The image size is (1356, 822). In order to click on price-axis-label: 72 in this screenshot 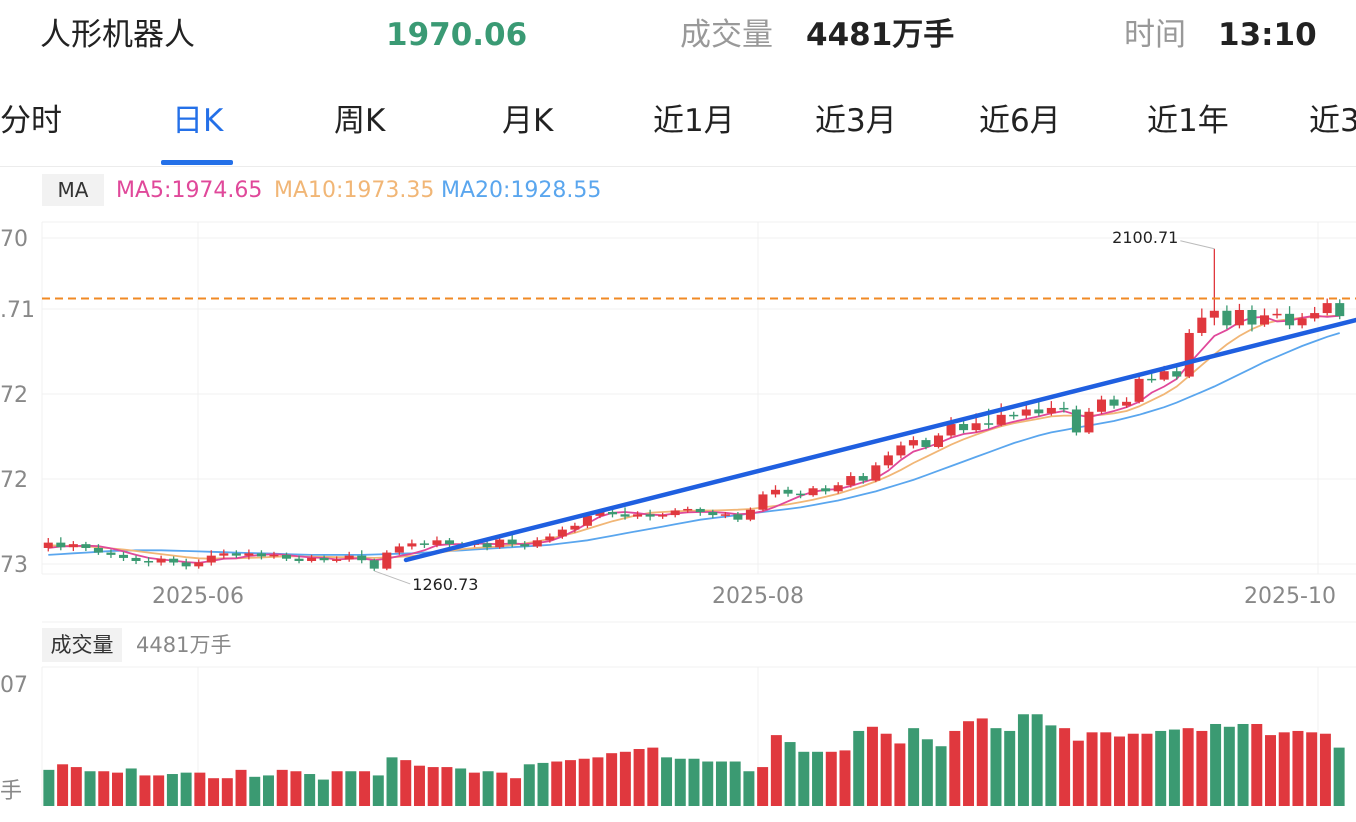, I will do `click(14, 480)`.